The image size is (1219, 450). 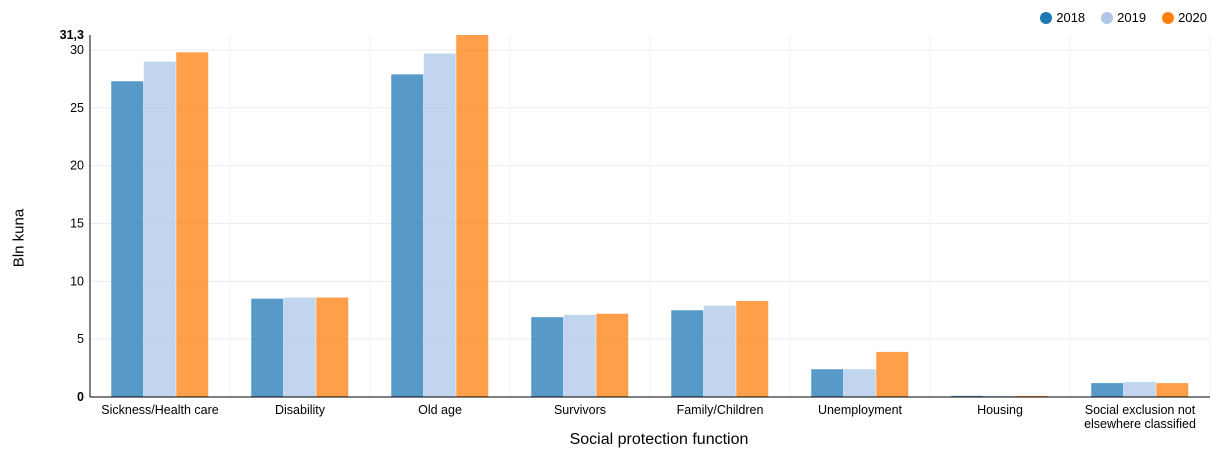 What do you see at coordinates (1192, 17) in the screenshot?
I see `legend-label-2020: 2020` at bounding box center [1192, 17].